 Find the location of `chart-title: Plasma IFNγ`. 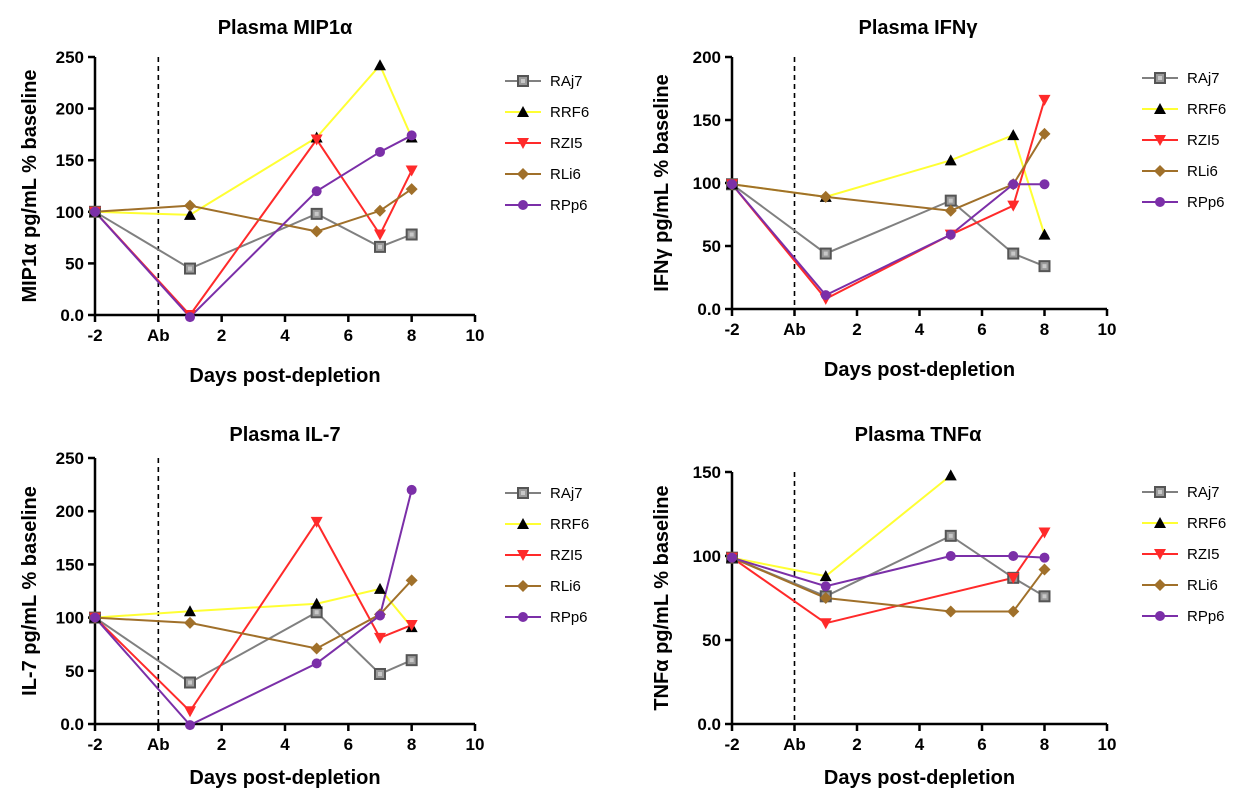

chart-title: Plasma IFNγ is located at coordinates (919, 28).